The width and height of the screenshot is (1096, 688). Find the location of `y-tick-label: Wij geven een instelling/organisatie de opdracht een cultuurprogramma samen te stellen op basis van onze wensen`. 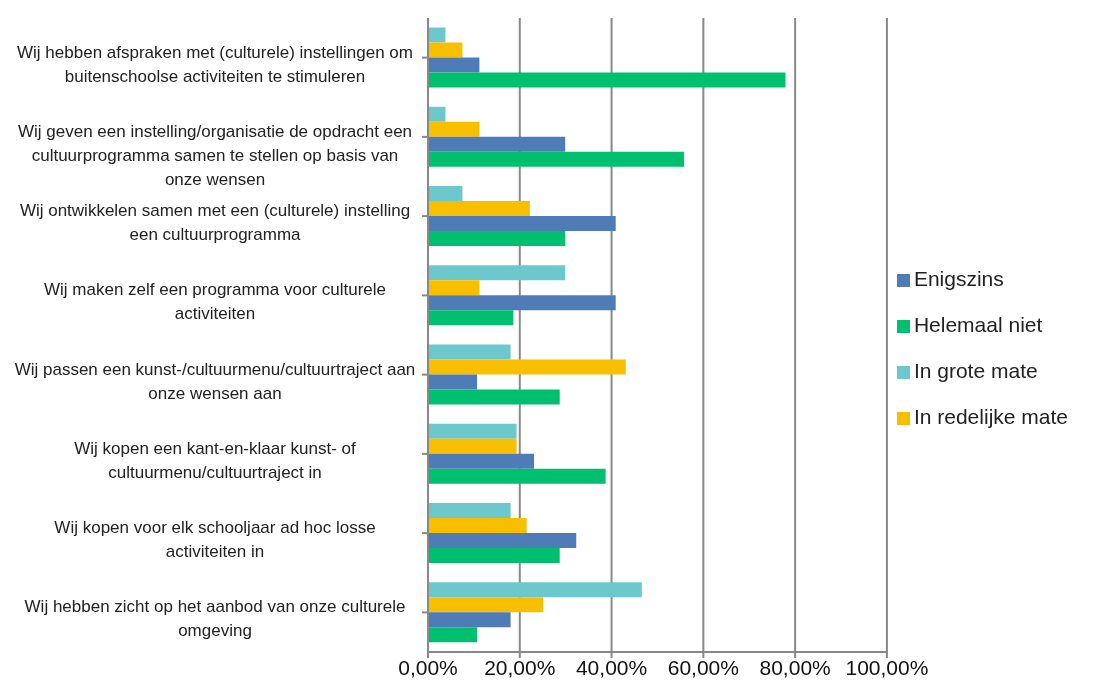

y-tick-label: Wij geven een instelling/organisatie de opdracht een cultuurprogramma samen te stellen op basis van onze wensen is located at coordinates (215, 155).